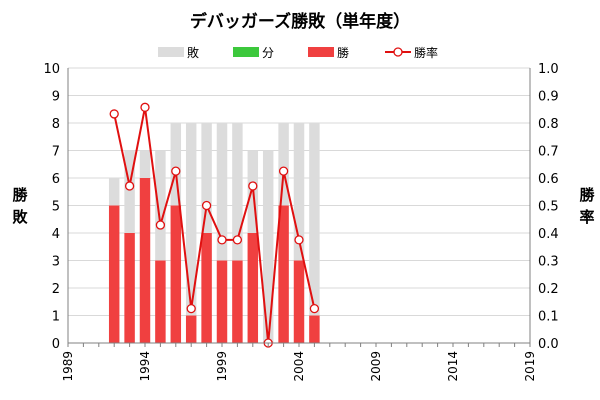  Describe the element at coordinates (530, 366) in the screenshot. I see `x-tick-label: 2019` at that location.